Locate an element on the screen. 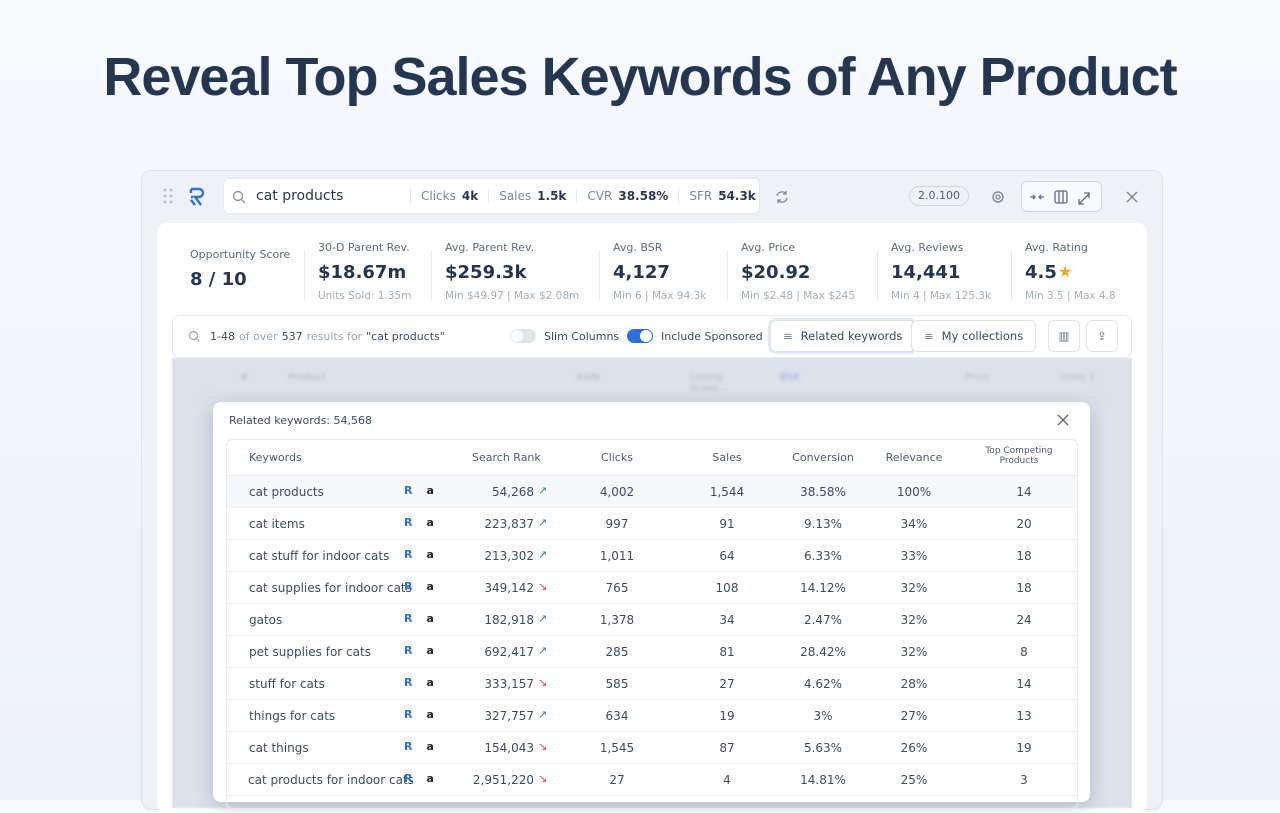  cell: cat stuff for indoor cats is located at coordinates (319, 556).